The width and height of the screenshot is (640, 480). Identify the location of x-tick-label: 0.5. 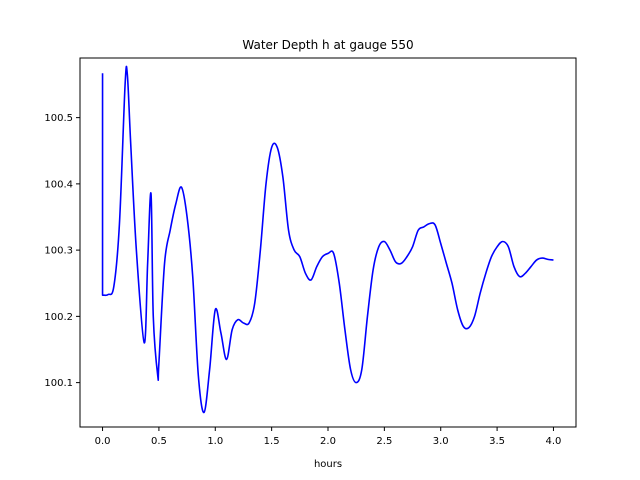
(159, 441).